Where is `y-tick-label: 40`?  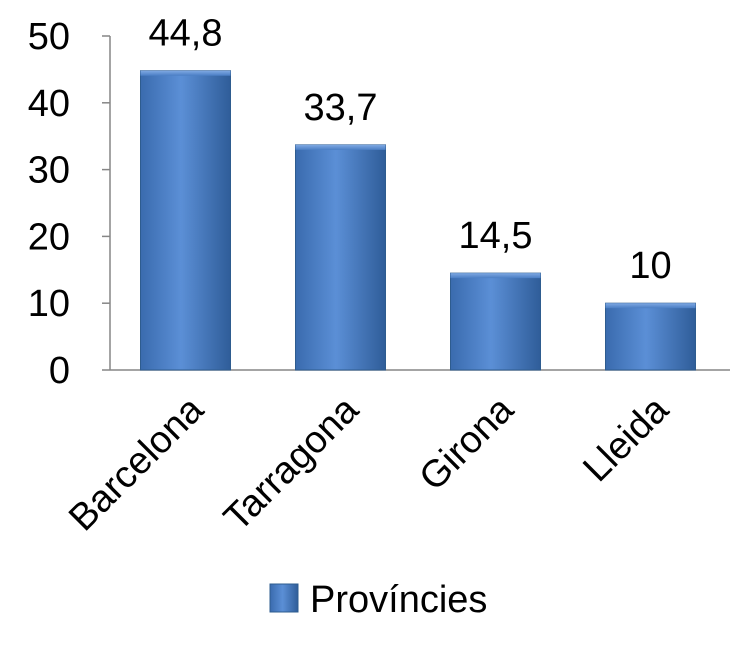
y-tick-label: 40 is located at coordinates (49, 104).